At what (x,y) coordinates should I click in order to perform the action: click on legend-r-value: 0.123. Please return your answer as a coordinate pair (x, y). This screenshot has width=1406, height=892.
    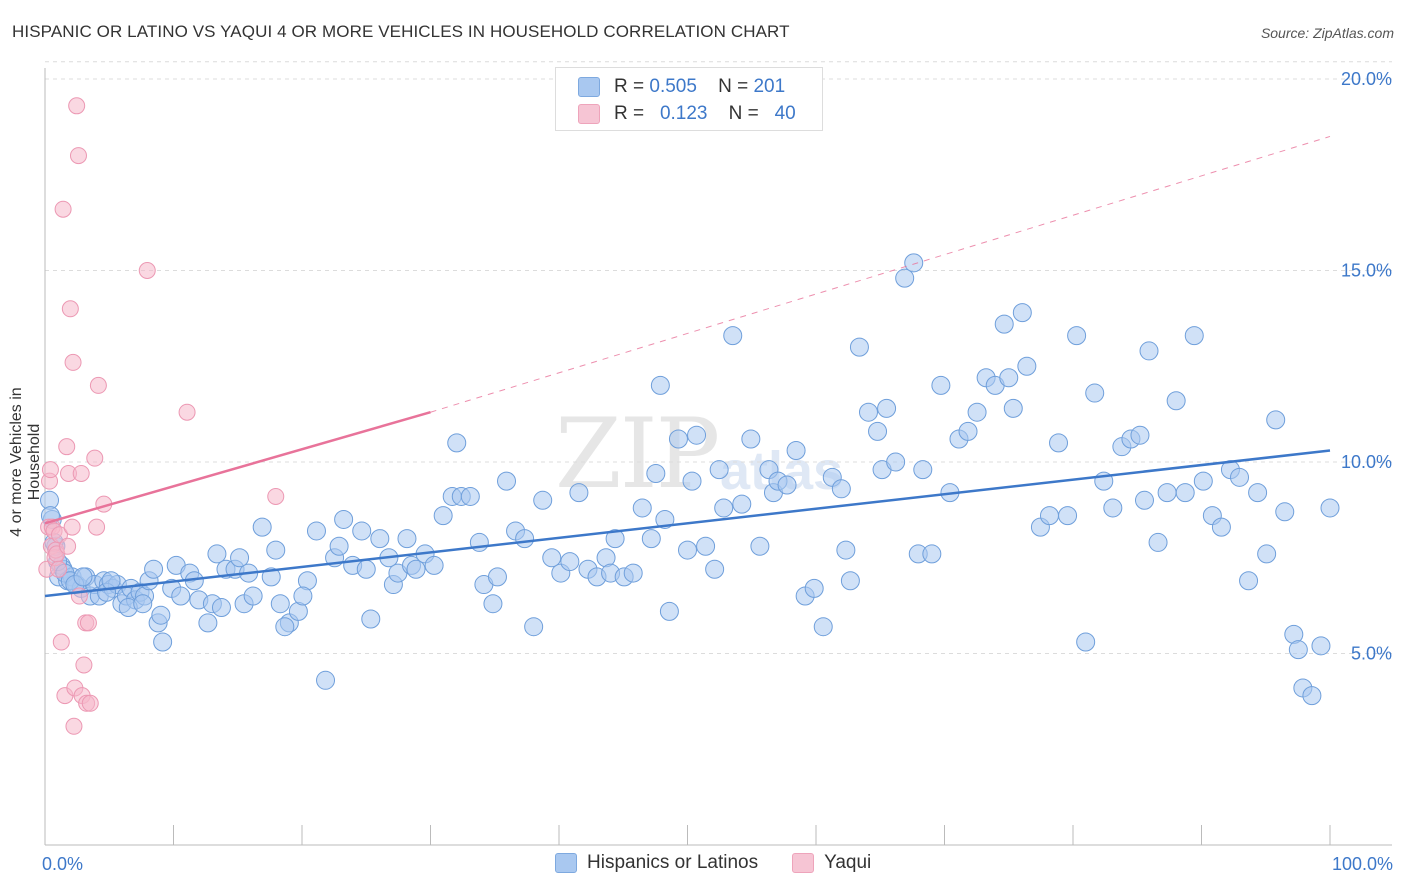
    Looking at the image, I should click on (683, 113).